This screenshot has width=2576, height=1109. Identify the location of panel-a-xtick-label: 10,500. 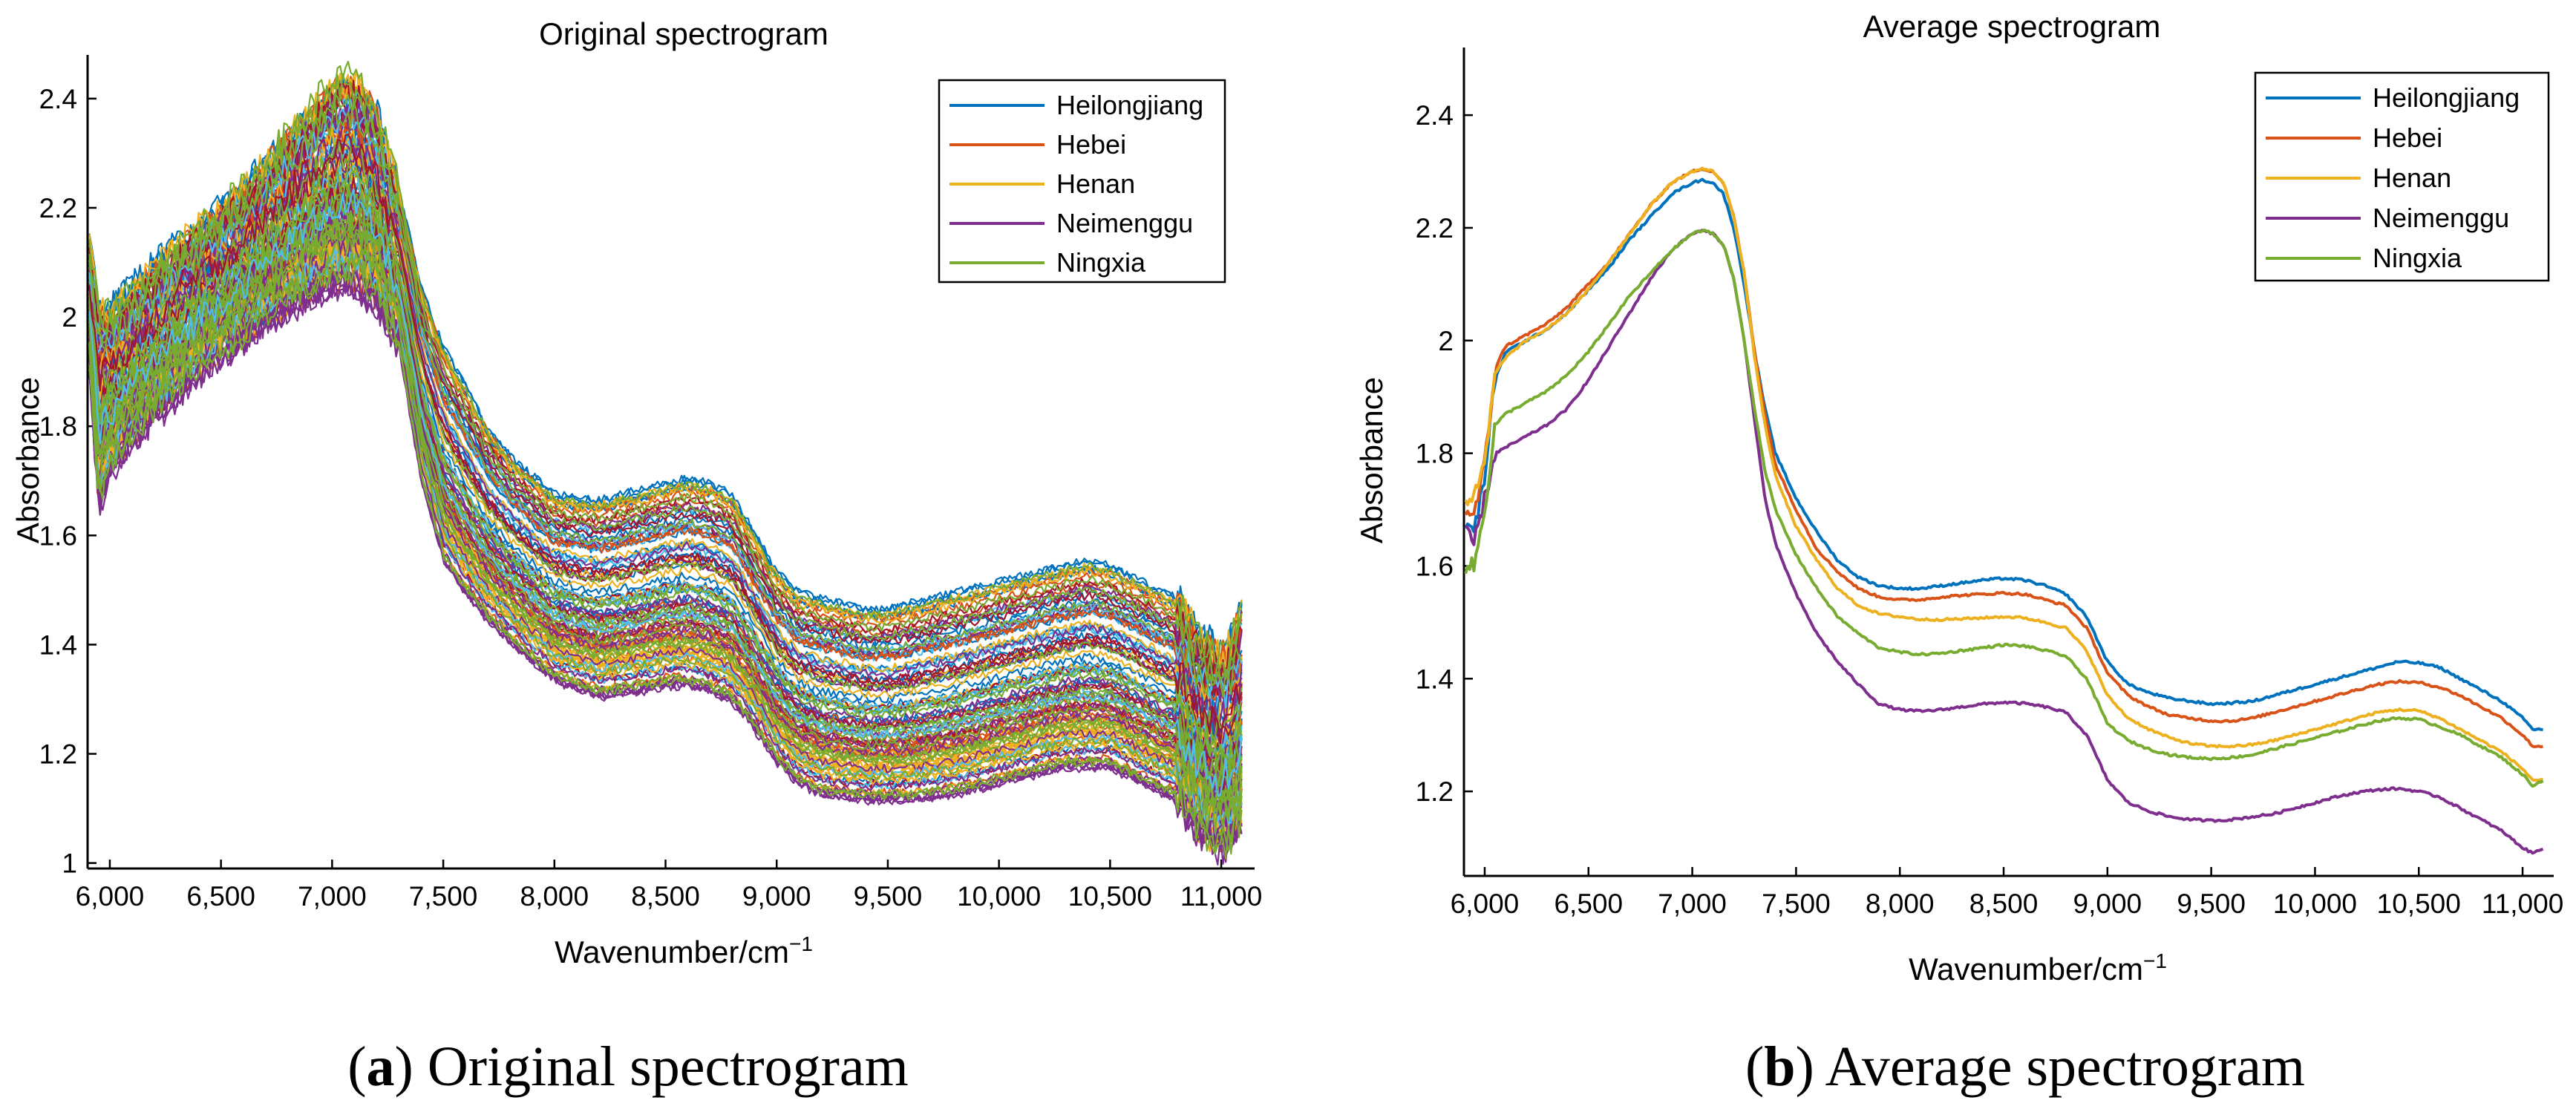
(1110, 896).